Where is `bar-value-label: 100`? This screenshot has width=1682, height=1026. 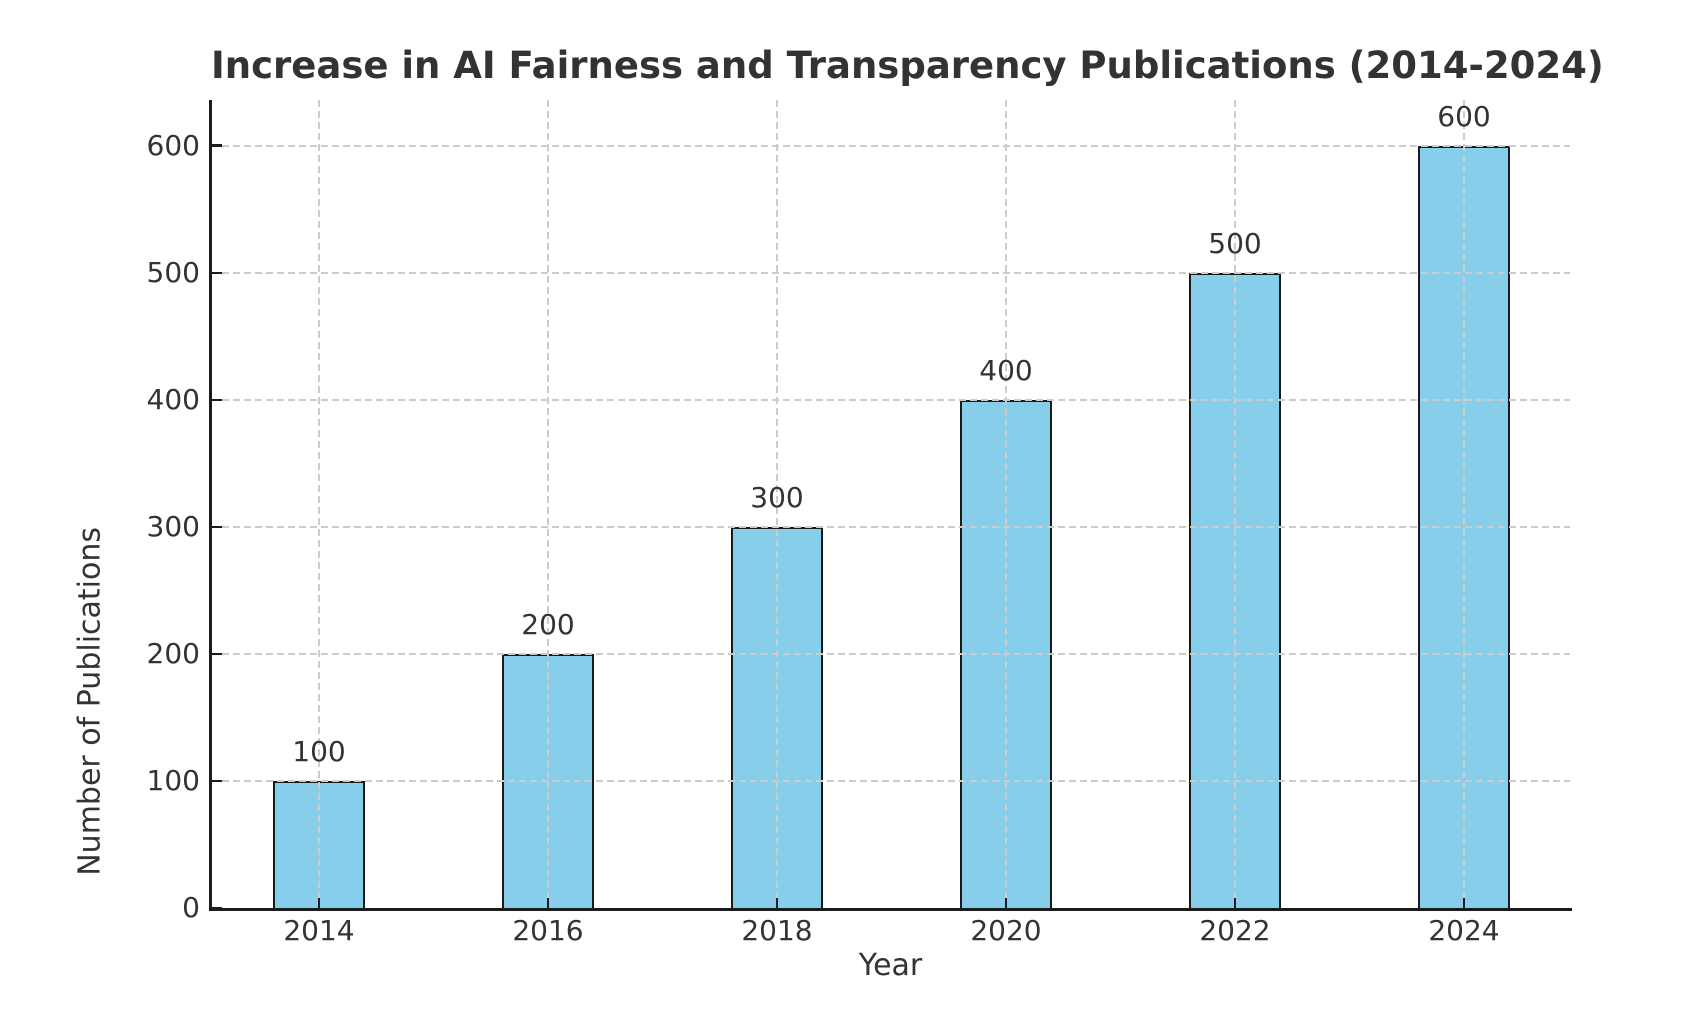 bar-value-label: 100 is located at coordinates (319, 751).